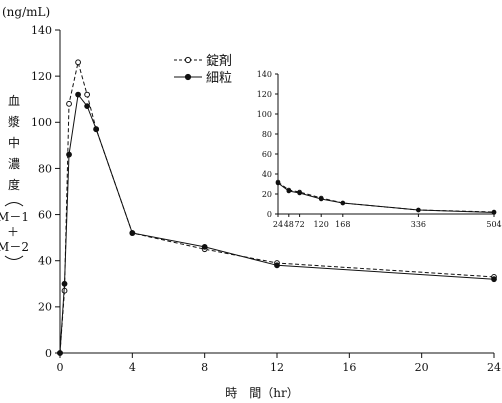 The image size is (502, 403). Describe the element at coordinates (204, 367) in the screenshot. I see `x-tick-label: 8` at that location.